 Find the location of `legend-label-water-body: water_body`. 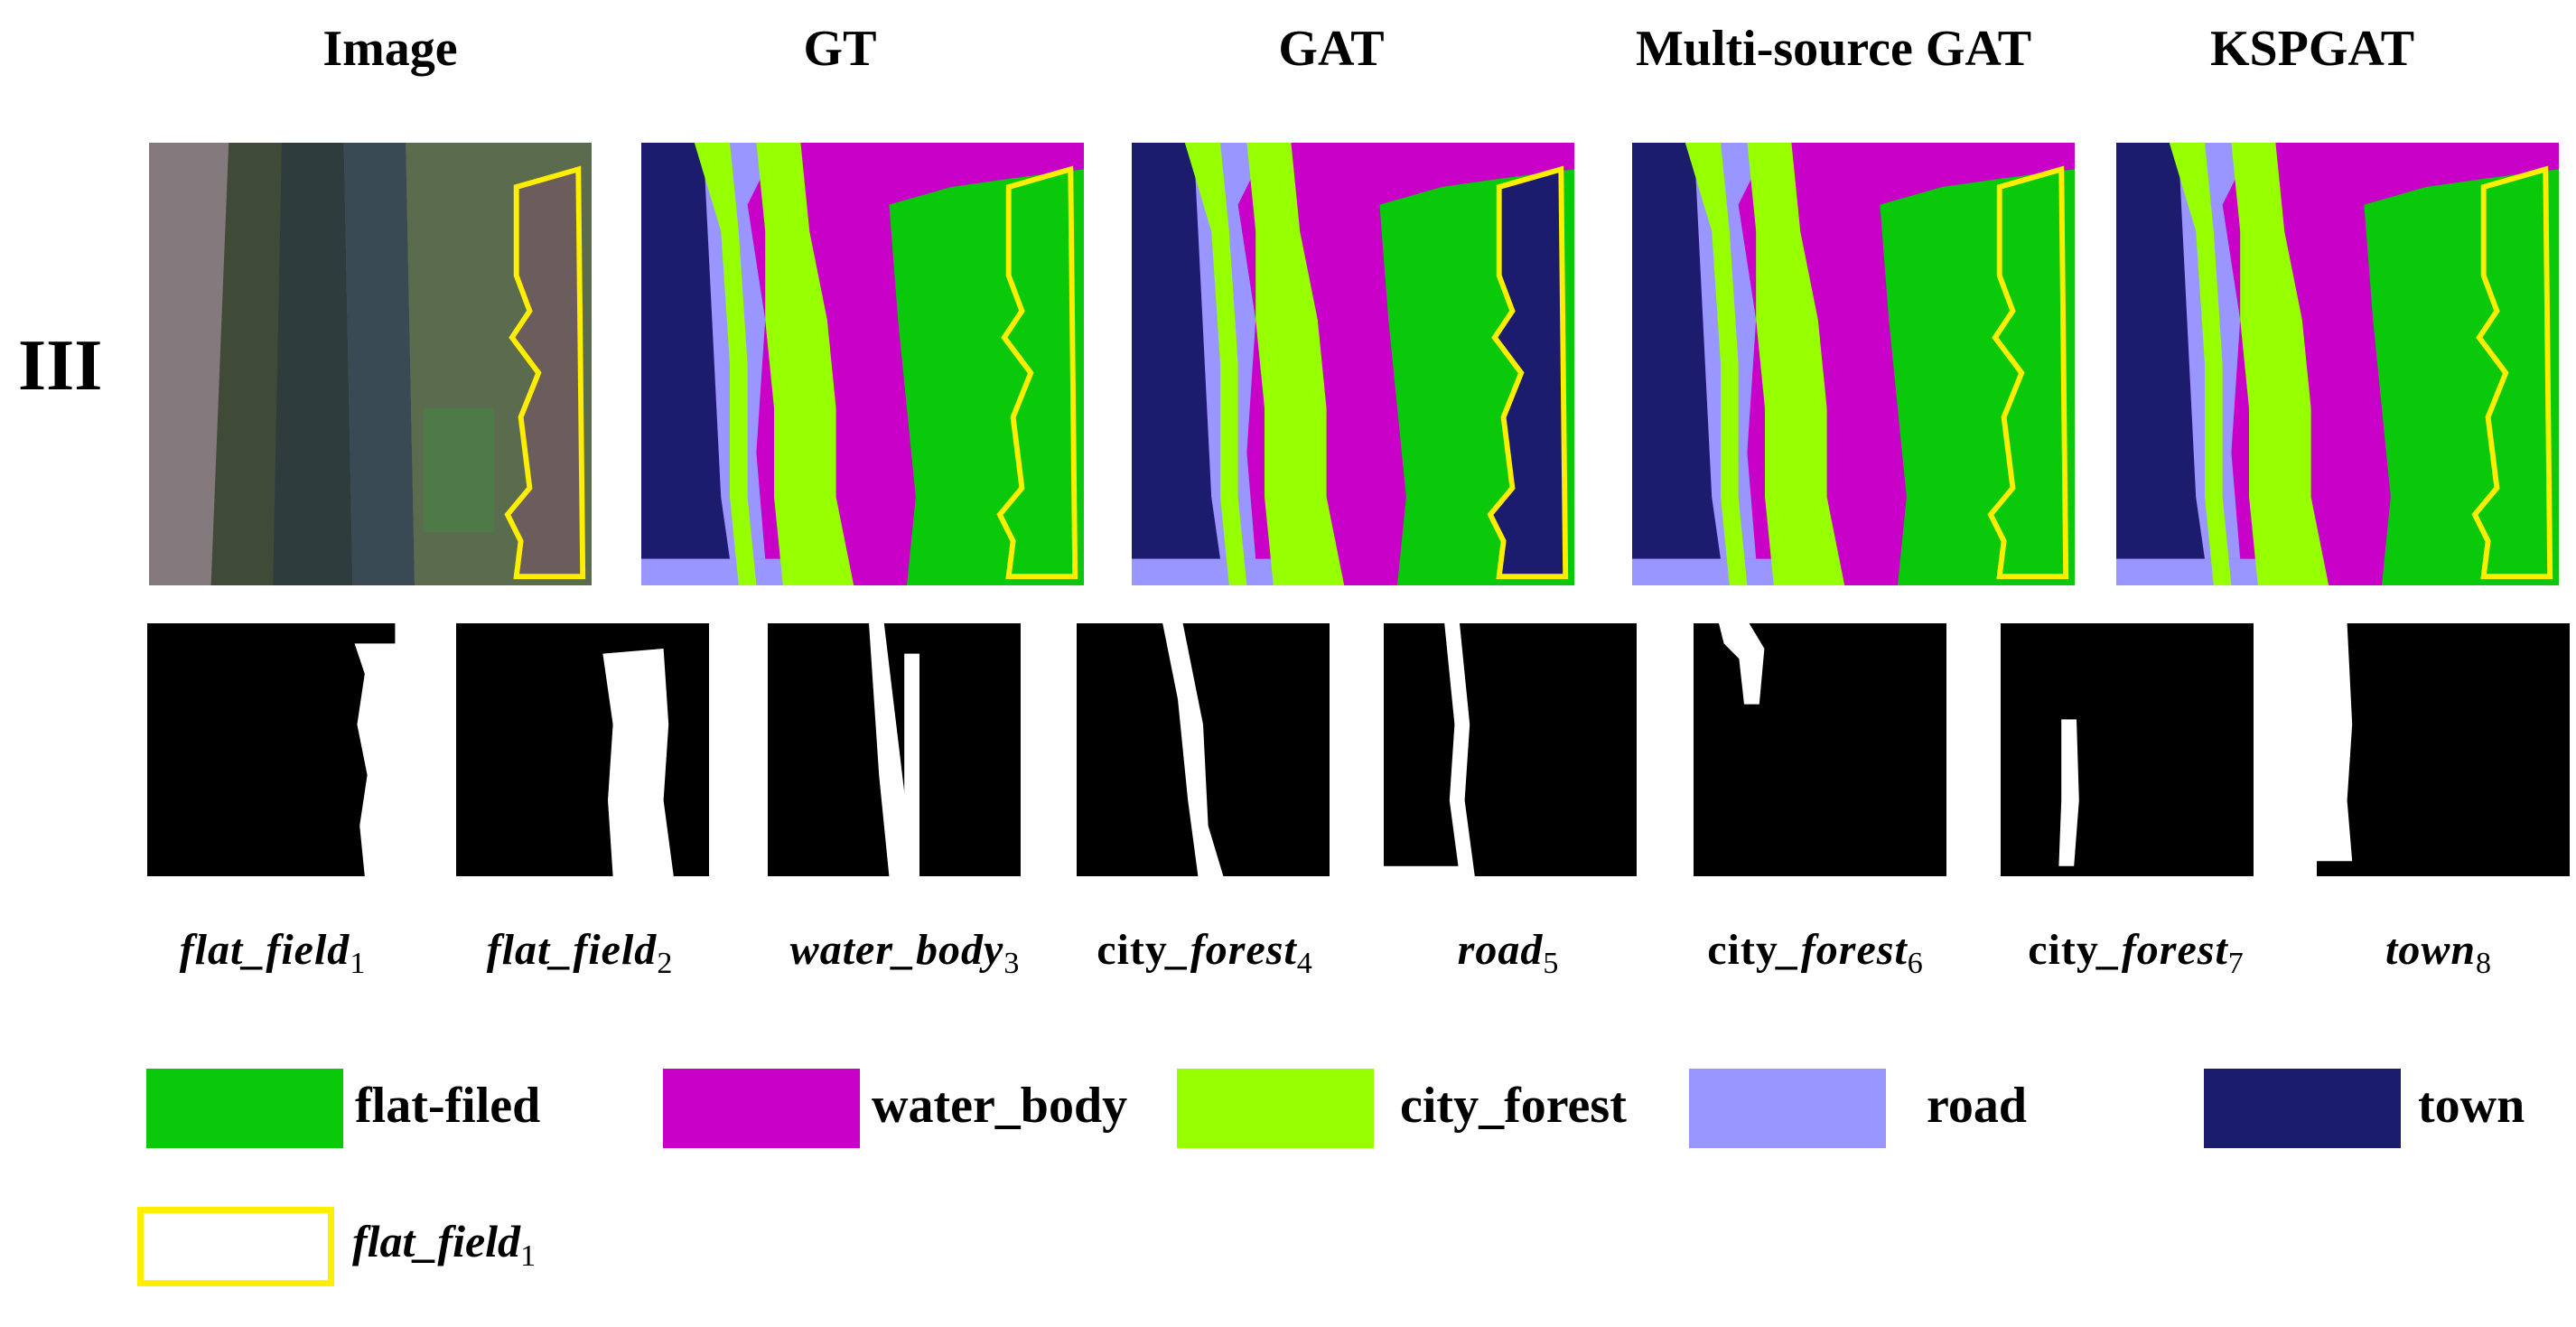

legend-label-water-body: water_body is located at coordinates (1000, 1106).